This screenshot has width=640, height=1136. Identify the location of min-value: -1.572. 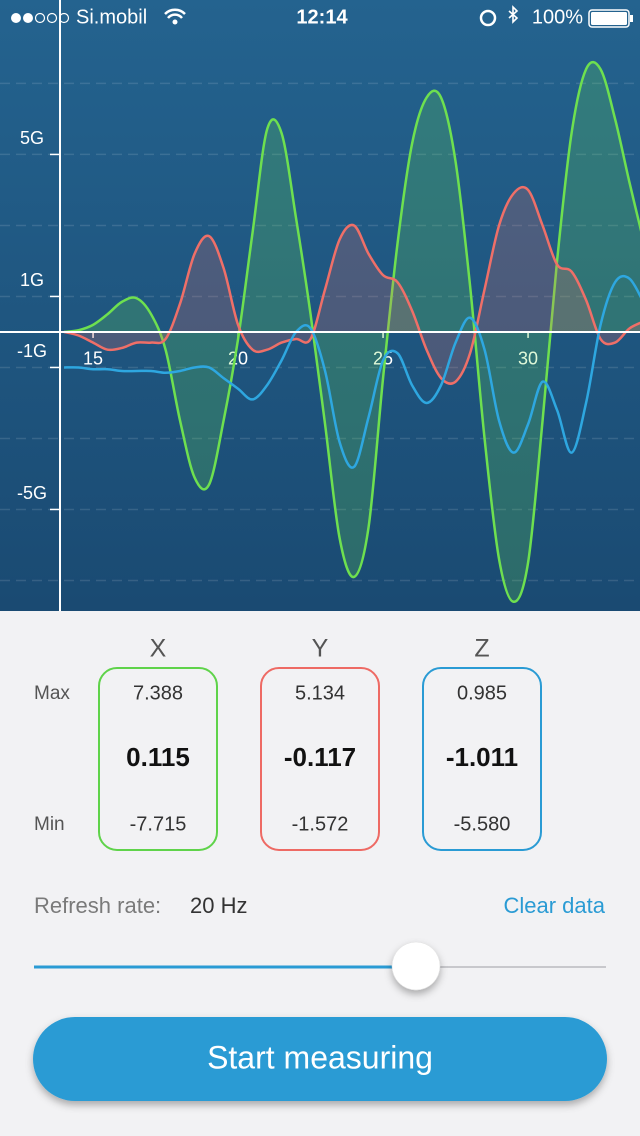
(320, 824).